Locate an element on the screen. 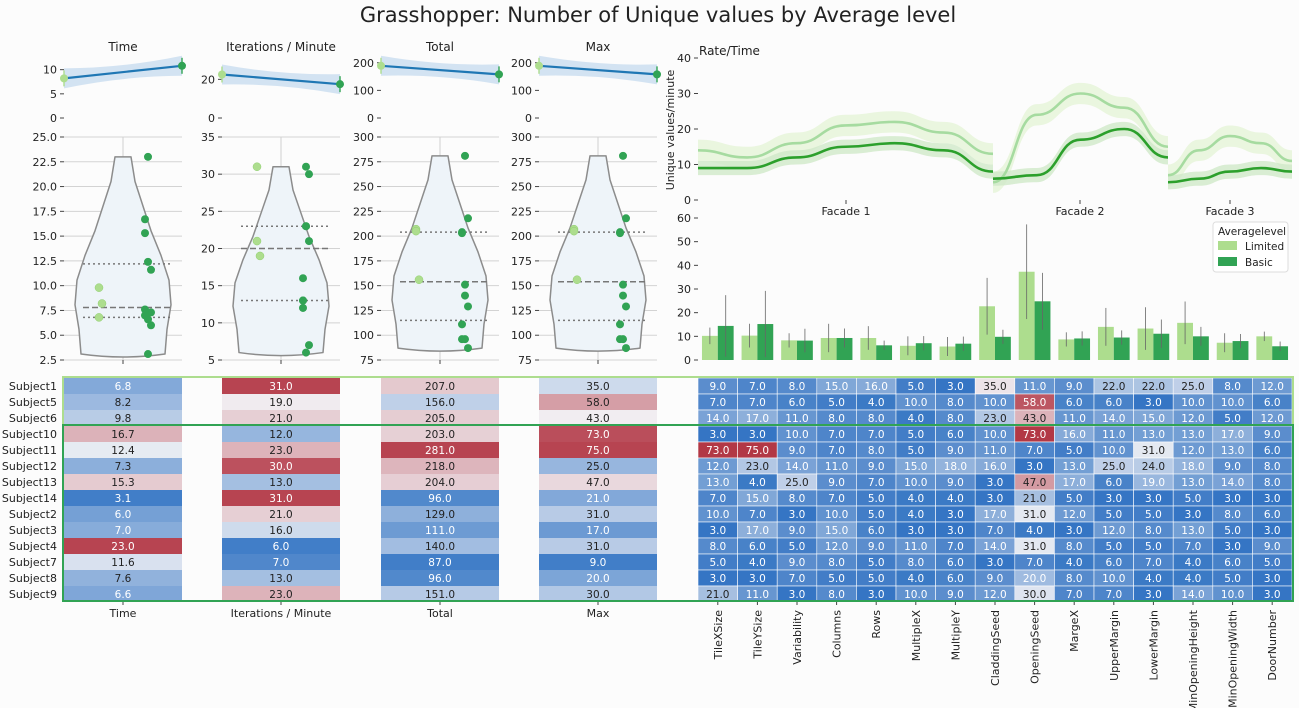  heat-value: 15.3 is located at coordinates (122, 483).